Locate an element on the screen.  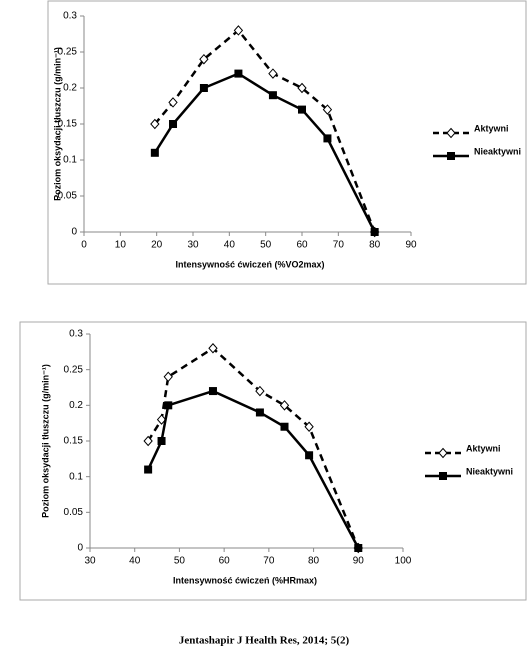
x-tick-label: 20 is located at coordinates (157, 245).